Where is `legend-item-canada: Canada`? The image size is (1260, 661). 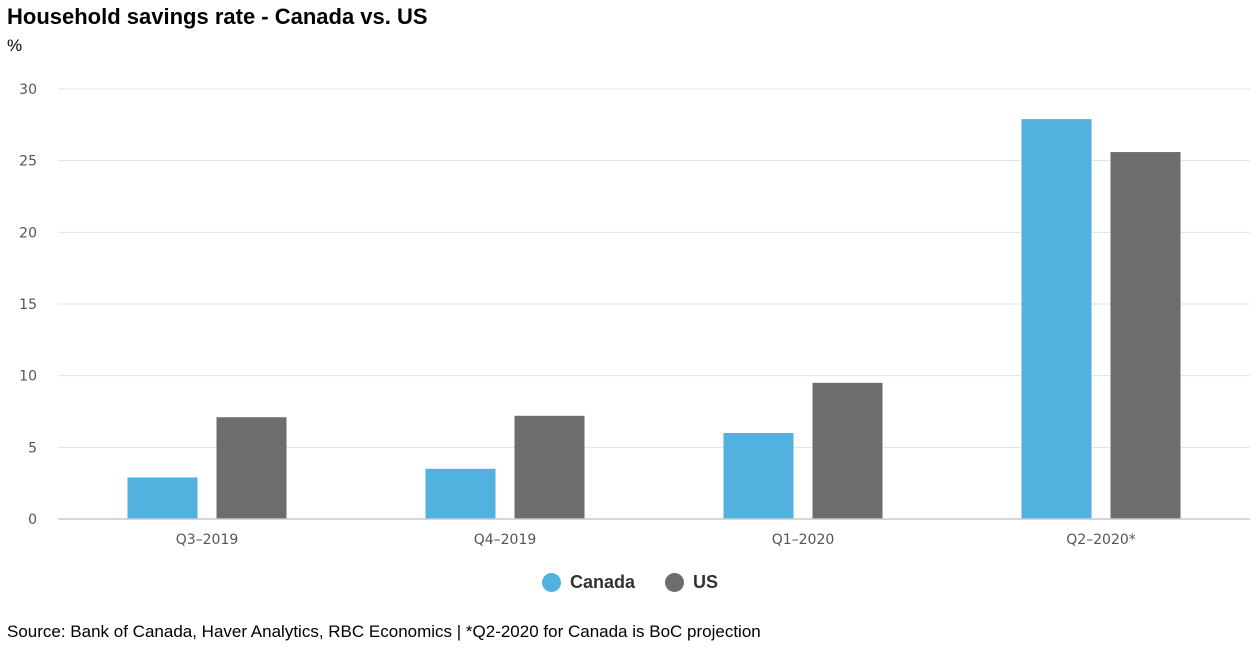
legend-item-canada: Canada is located at coordinates (588, 582).